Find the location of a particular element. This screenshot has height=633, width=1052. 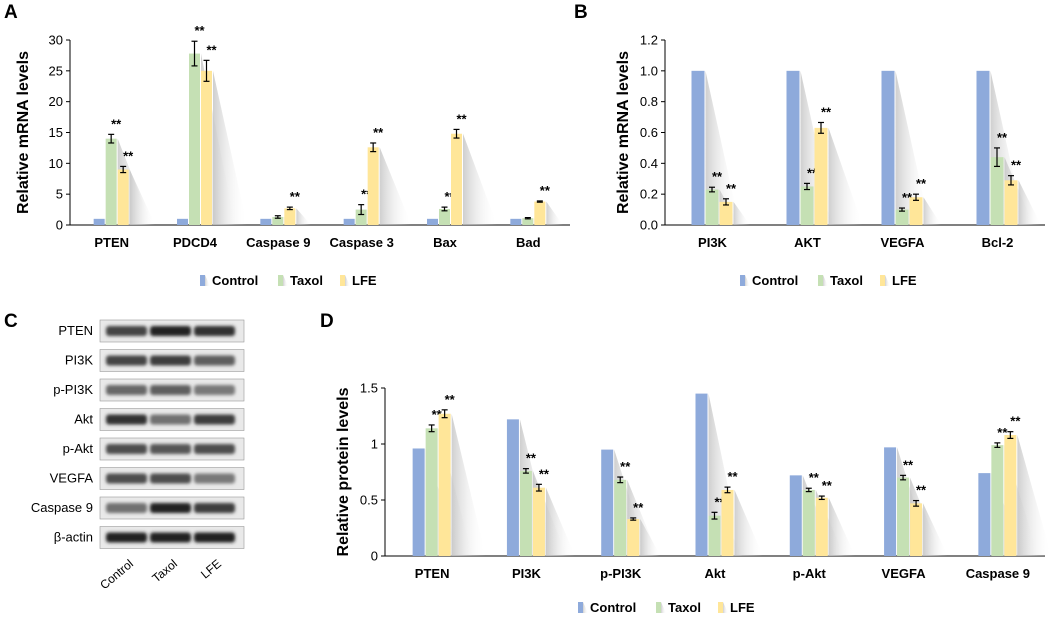

chart-a-category-label: Bad is located at coordinates (528, 242).